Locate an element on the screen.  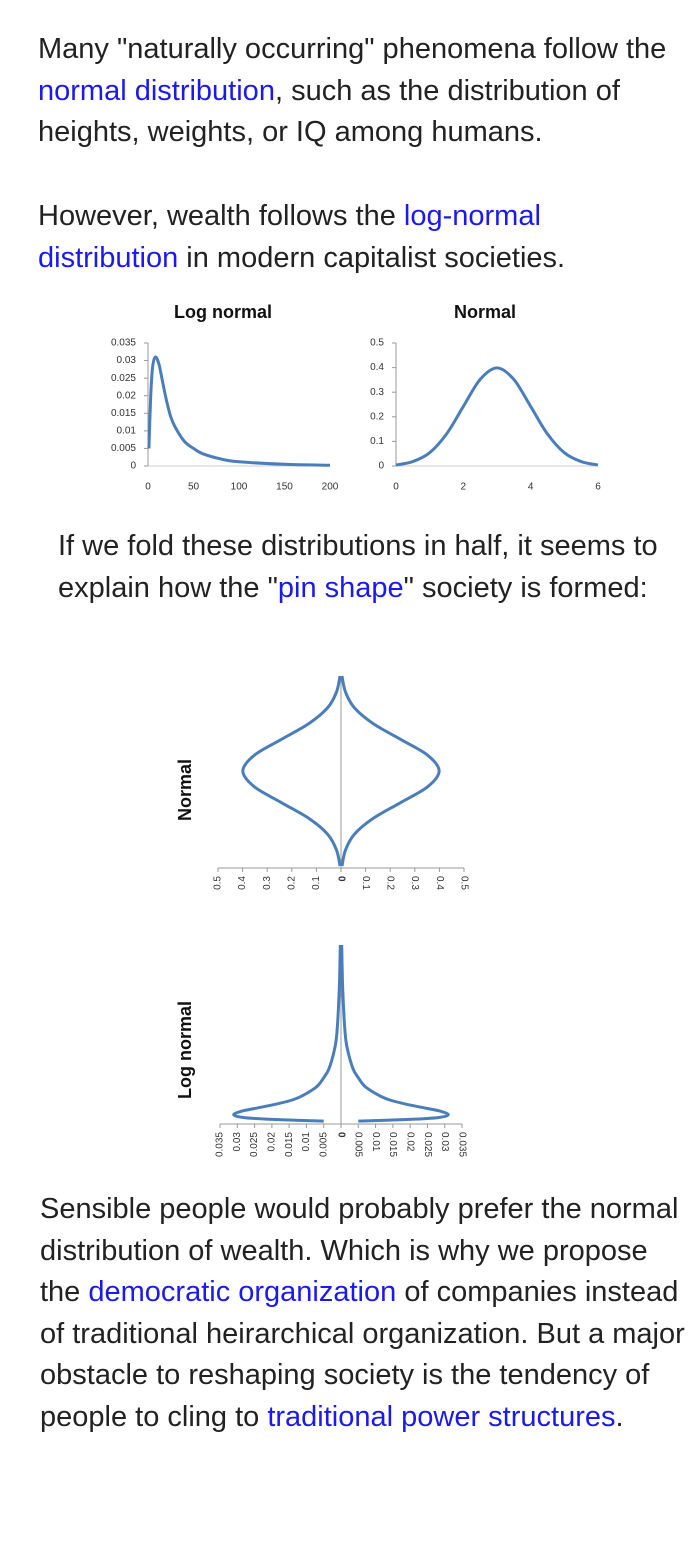
y-tick-label: 0.4 is located at coordinates (377, 367).